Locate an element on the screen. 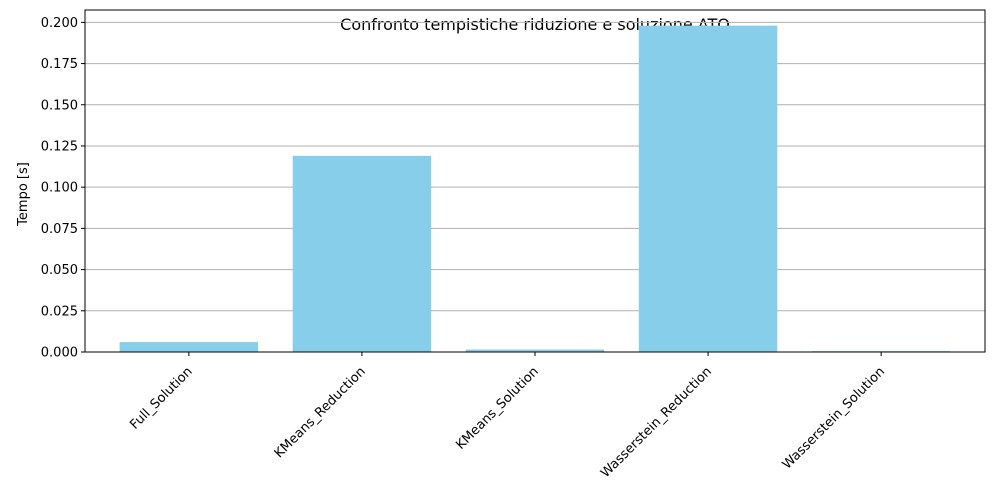  y-tick-label: 0.125 is located at coordinates (59, 146).